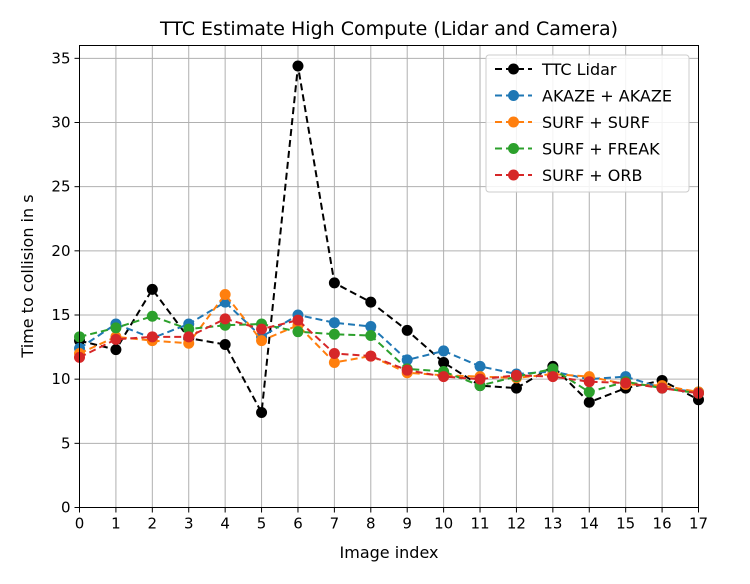  I want to click on legend-label: AKAZE + AKAZE, so click(607, 96).